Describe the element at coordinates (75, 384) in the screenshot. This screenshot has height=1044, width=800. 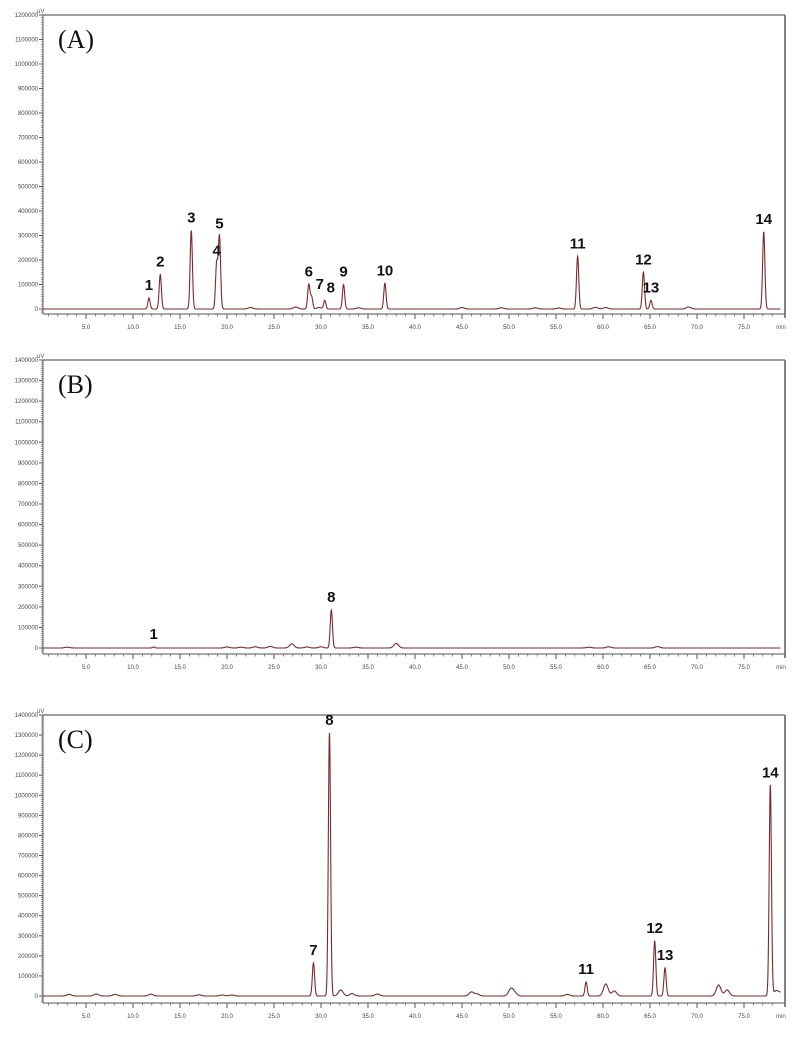
I see `panel-label: (B)` at that location.